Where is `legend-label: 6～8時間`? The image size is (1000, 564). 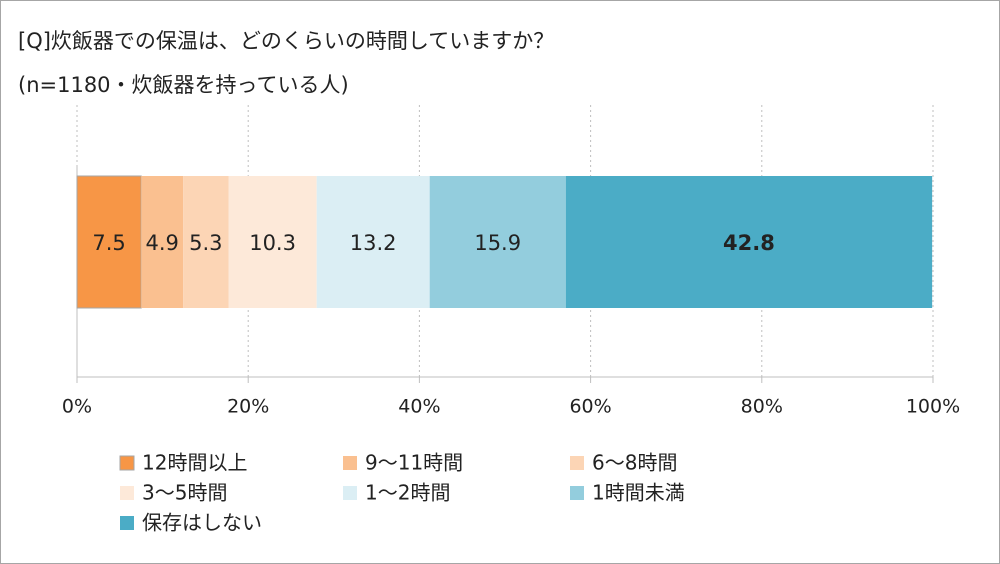 legend-label: 6～8時間 is located at coordinates (634, 463).